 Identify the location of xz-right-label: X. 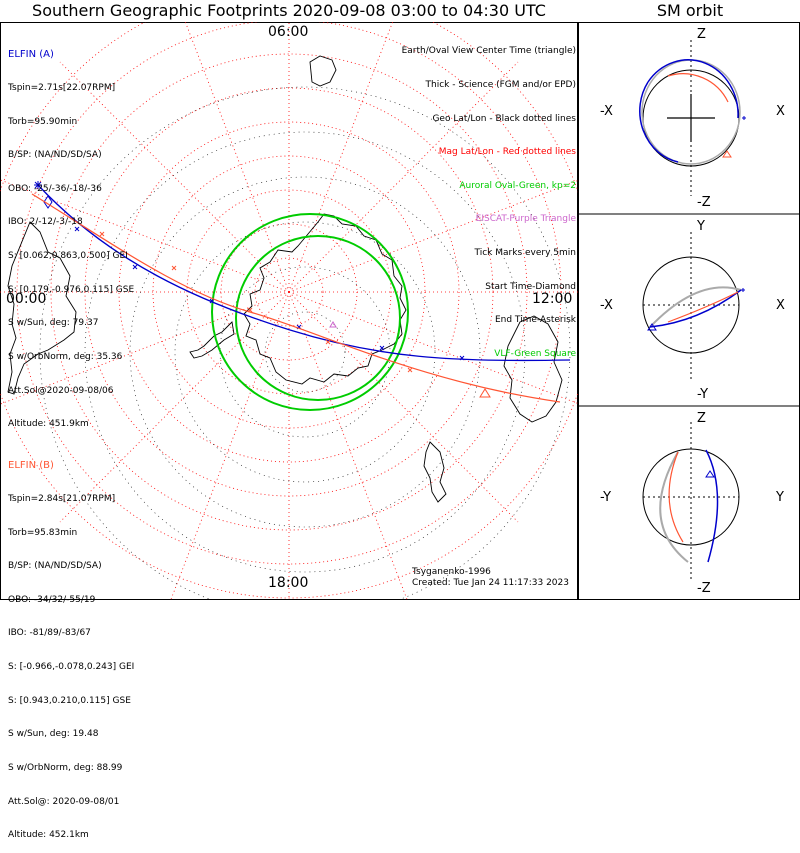
(780, 111).